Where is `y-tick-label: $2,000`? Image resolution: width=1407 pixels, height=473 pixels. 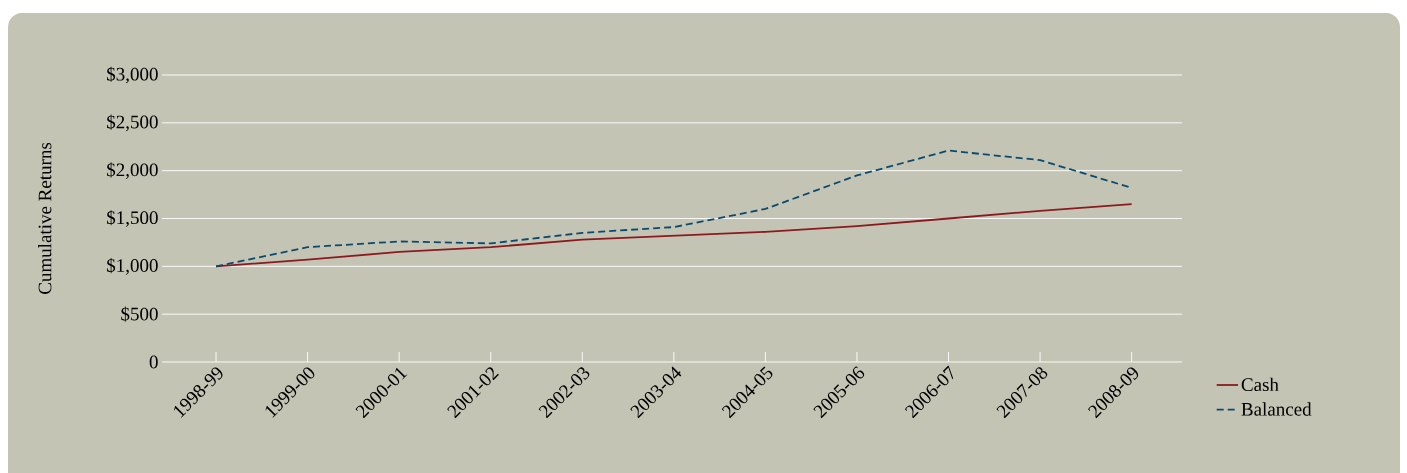
y-tick-label: $2,000 is located at coordinates (132, 170).